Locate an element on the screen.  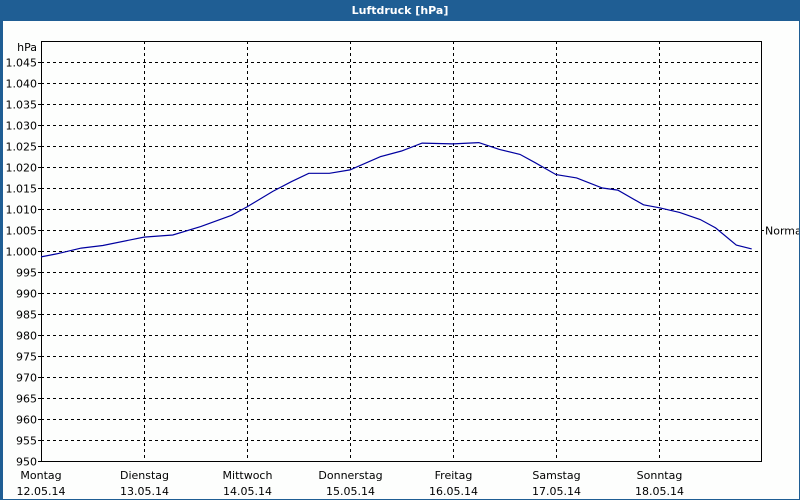
y-tick-label: 980 is located at coordinates (26, 336).